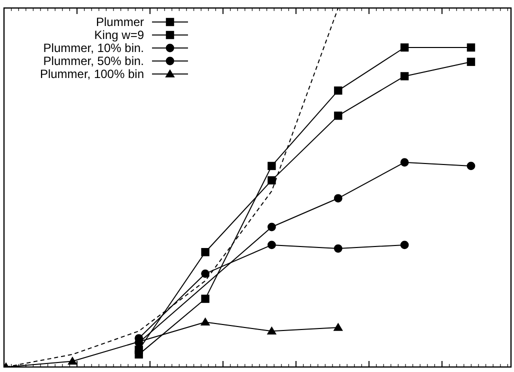 The height and width of the screenshot is (372, 514). I want to click on legend-label: Plummer, so click(120, 22).